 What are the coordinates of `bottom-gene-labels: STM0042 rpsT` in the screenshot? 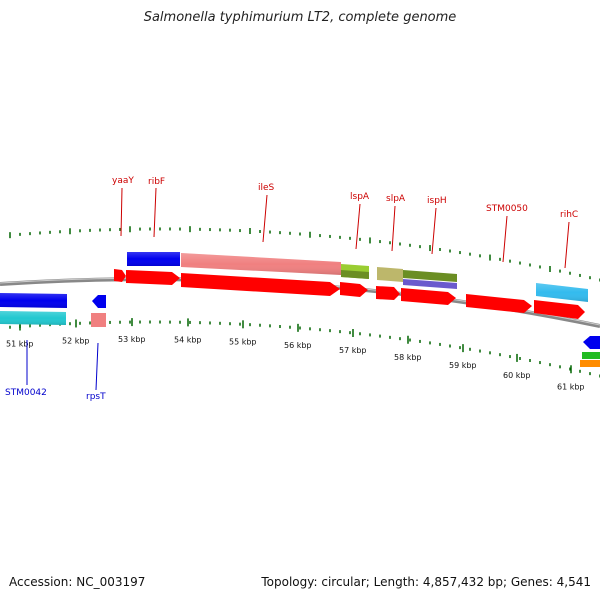 It's located at (55, 371).